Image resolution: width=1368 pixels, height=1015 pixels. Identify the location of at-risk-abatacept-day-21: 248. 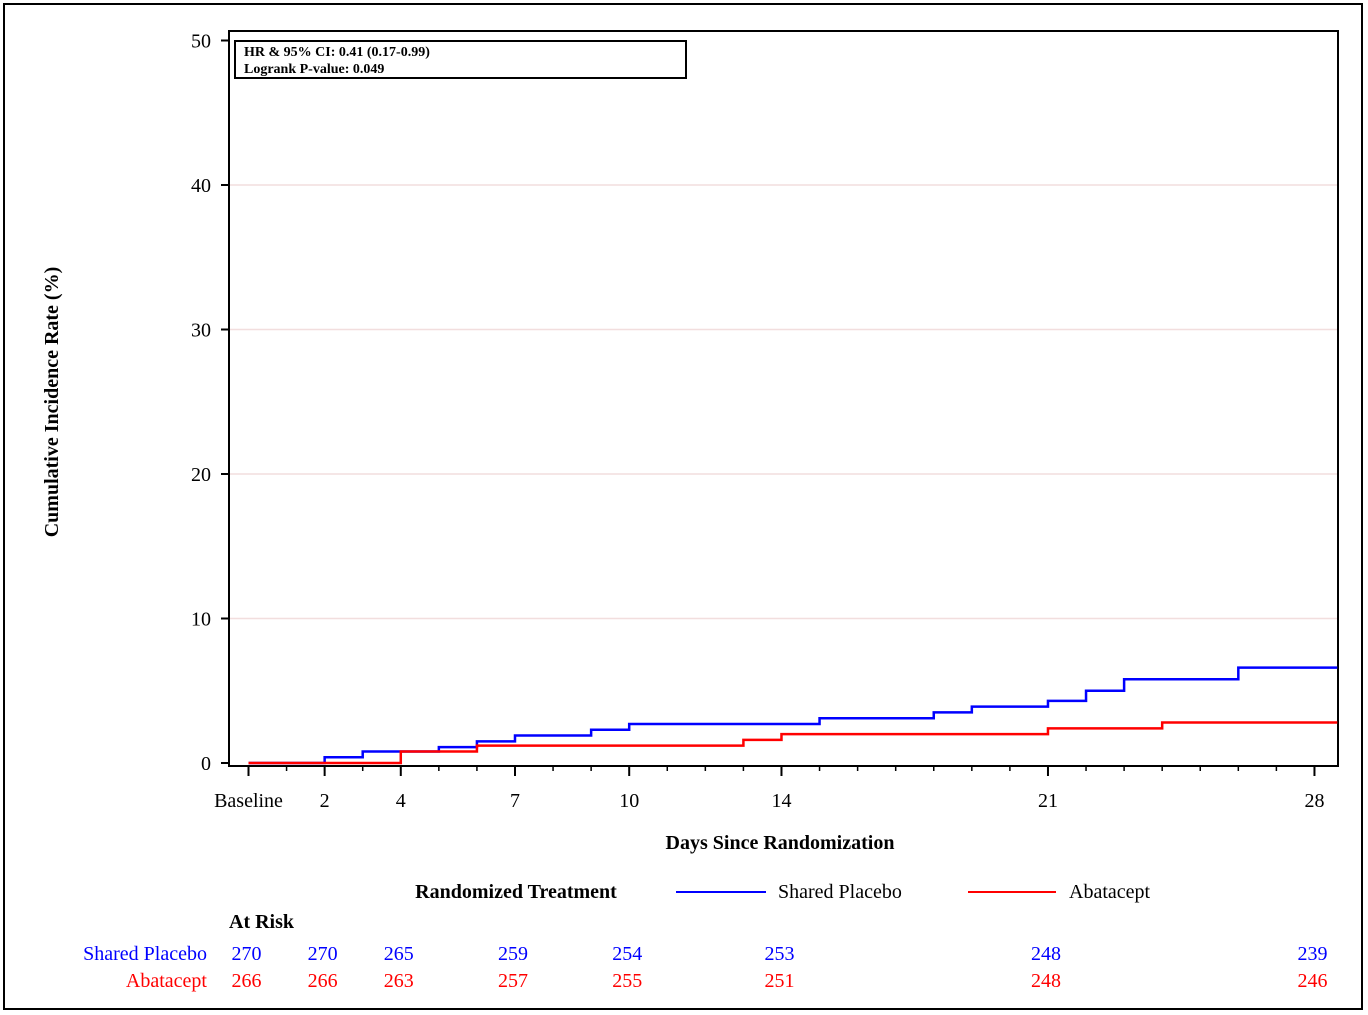
(1046, 981).